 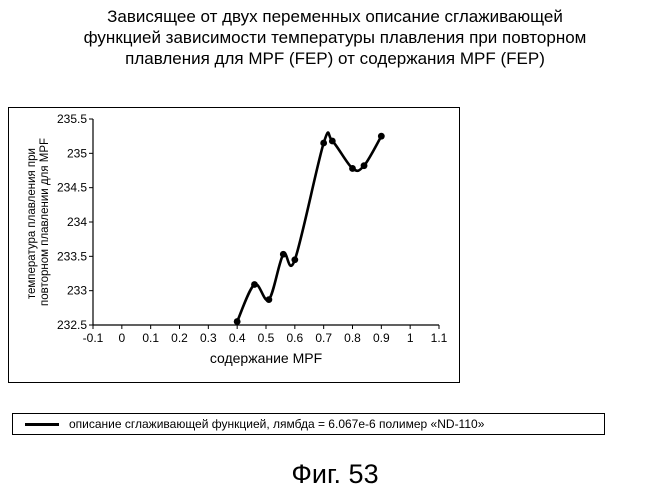 What do you see at coordinates (352, 338) in the screenshot?
I see `x-tick-label: 0.8` at bounding box center [352, 338].